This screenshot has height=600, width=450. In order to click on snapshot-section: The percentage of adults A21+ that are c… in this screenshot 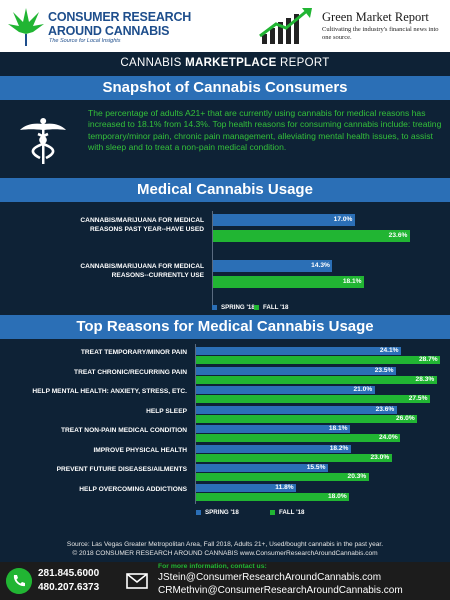, I will do `click(225, 139)`.